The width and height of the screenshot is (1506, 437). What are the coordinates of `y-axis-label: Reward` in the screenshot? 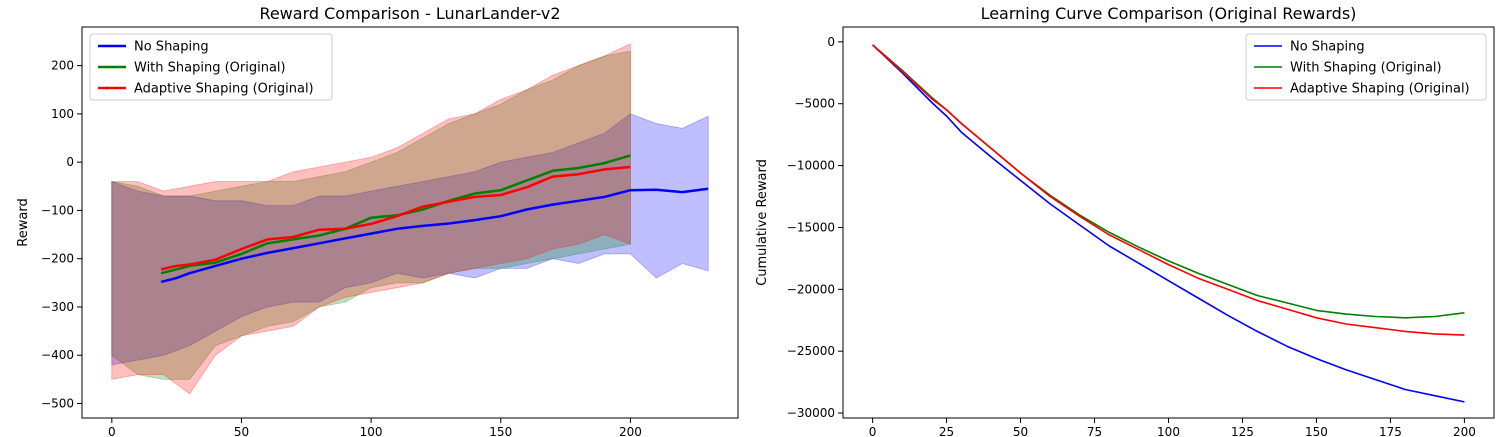 It's located at (23, 222).